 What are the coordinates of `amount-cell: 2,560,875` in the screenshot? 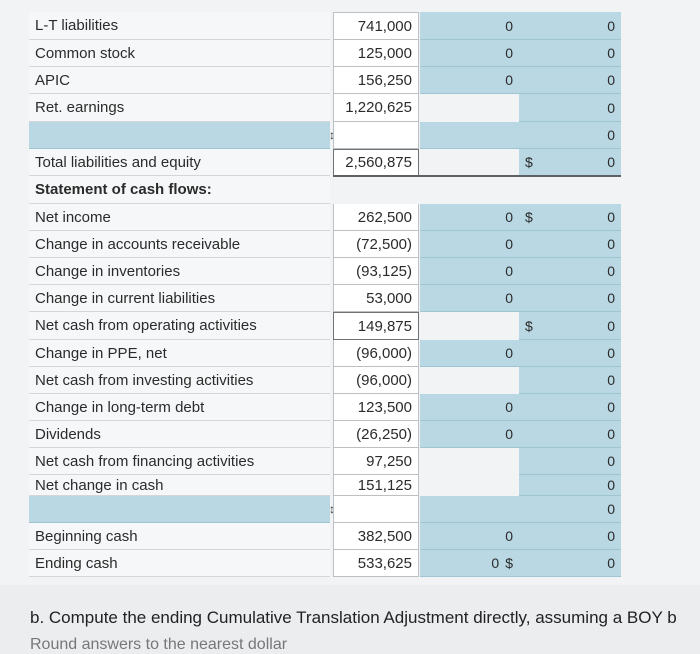 It's located at (376, 162).